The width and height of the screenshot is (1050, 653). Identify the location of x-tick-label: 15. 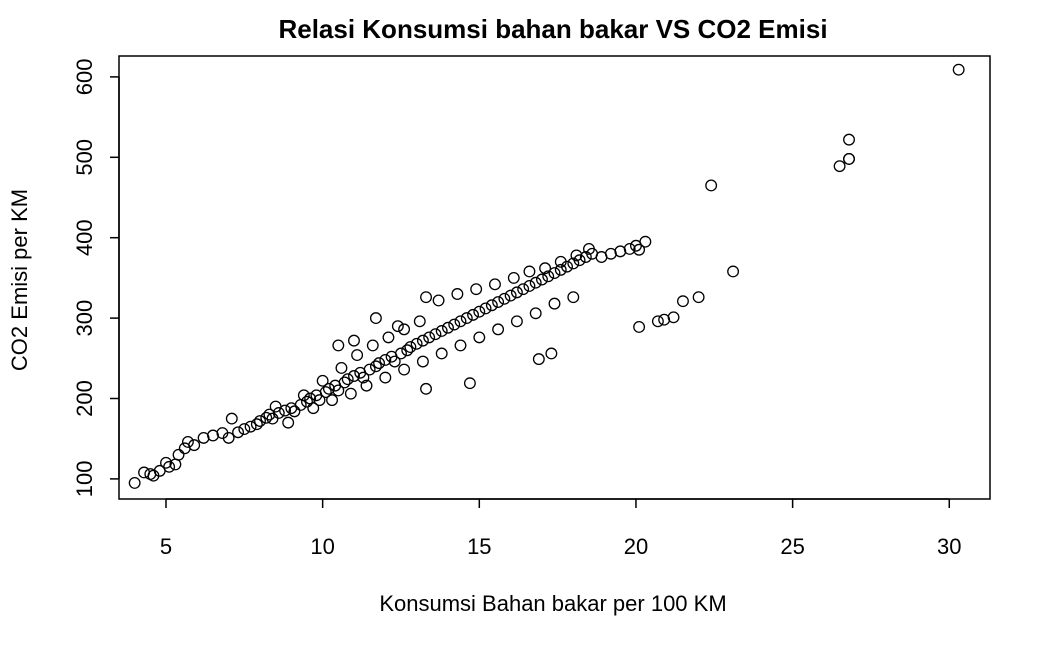
(479, 546).